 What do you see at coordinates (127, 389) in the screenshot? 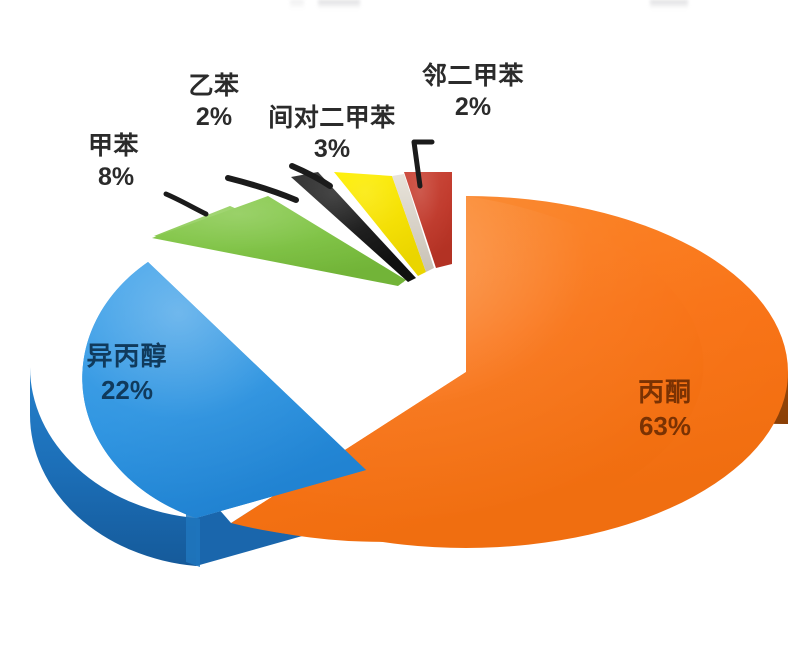
I see `slice-label-isopropanol-percent: 22%` at bounding box center [127, 389].